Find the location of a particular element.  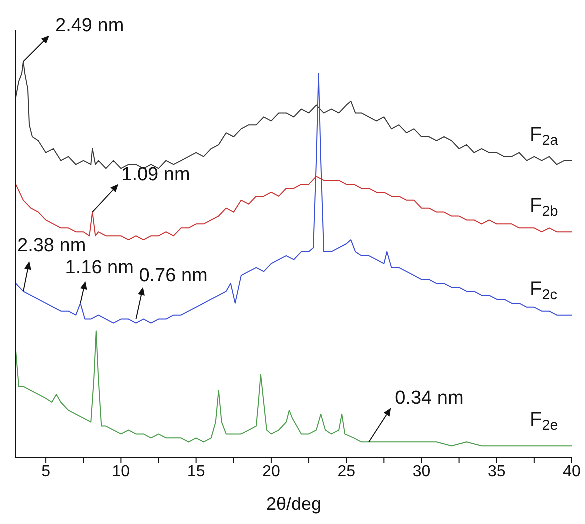

x-tick-label: 35 is located at coordinates (497, 471).